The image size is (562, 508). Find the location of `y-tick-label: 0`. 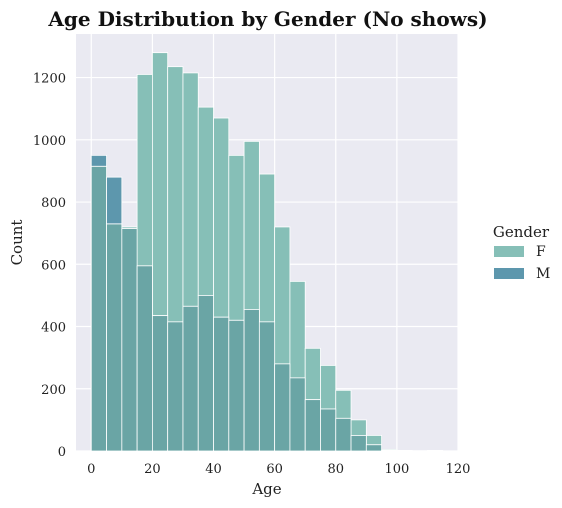

y-tick-label: 0 is located at coordinates (62, 452).